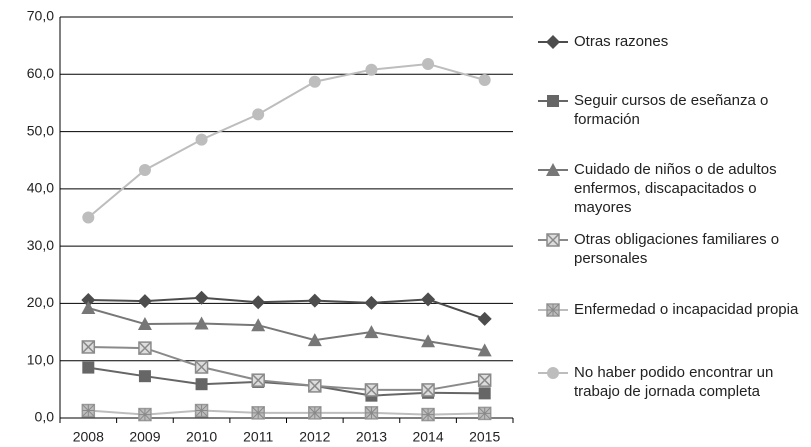 This screenshot has width=811, height=447. What do you see at coordinates (40, 359) in the screenshot?
I see `y-tick-label: 10,0` at bounding box center [40, 359].